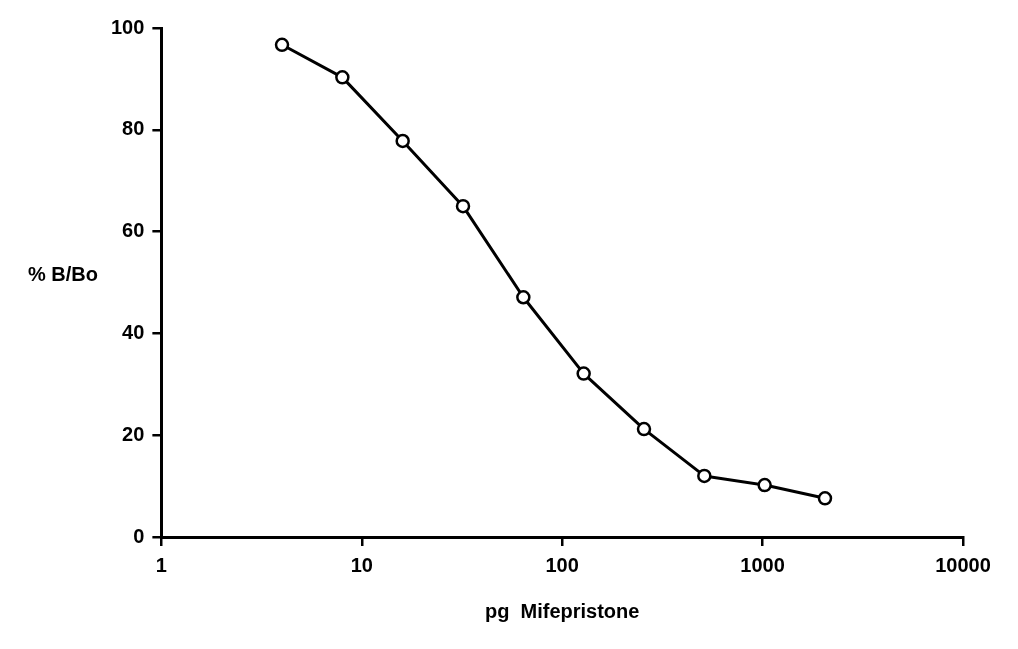  I want to click on y-tick-label: 20, so click(133, 433).